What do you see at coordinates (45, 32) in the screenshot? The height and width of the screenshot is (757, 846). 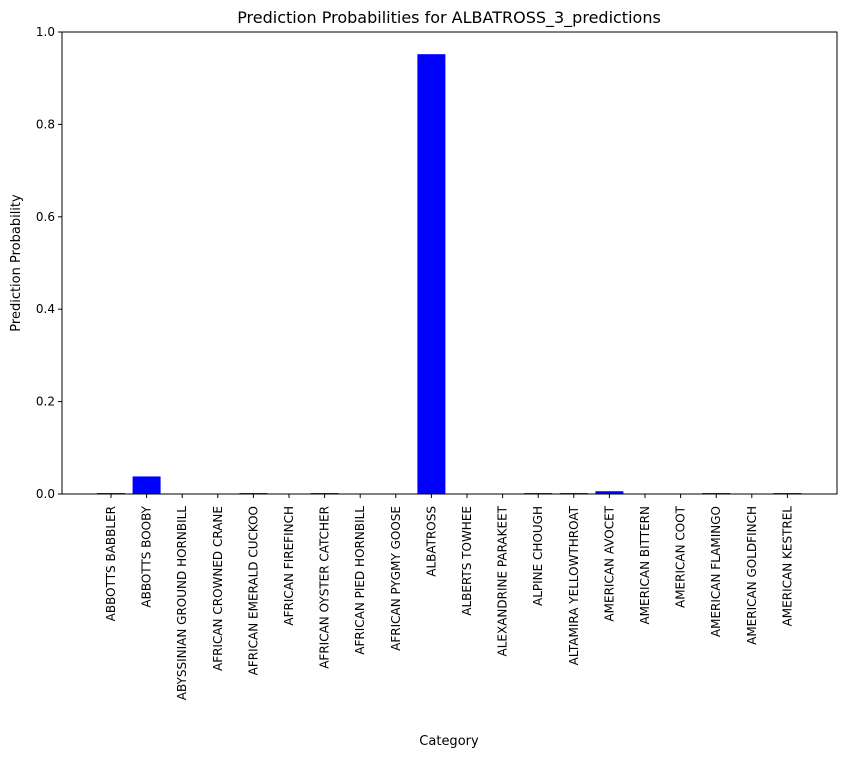 I see `y-tick-label: 1.0` at bounding box center [45, 32].